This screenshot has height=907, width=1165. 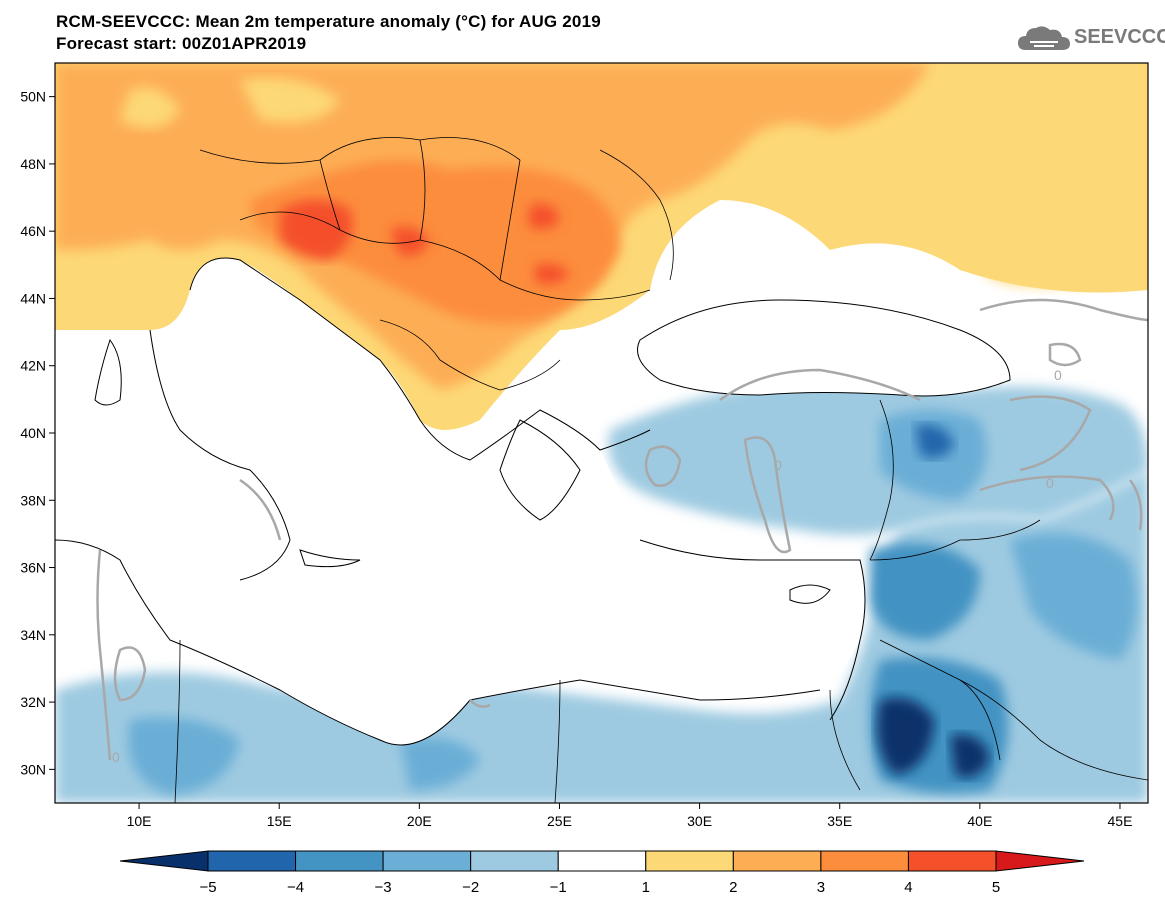 I want to click on lat-tick-label: 32N, so click(x=33, y=702).